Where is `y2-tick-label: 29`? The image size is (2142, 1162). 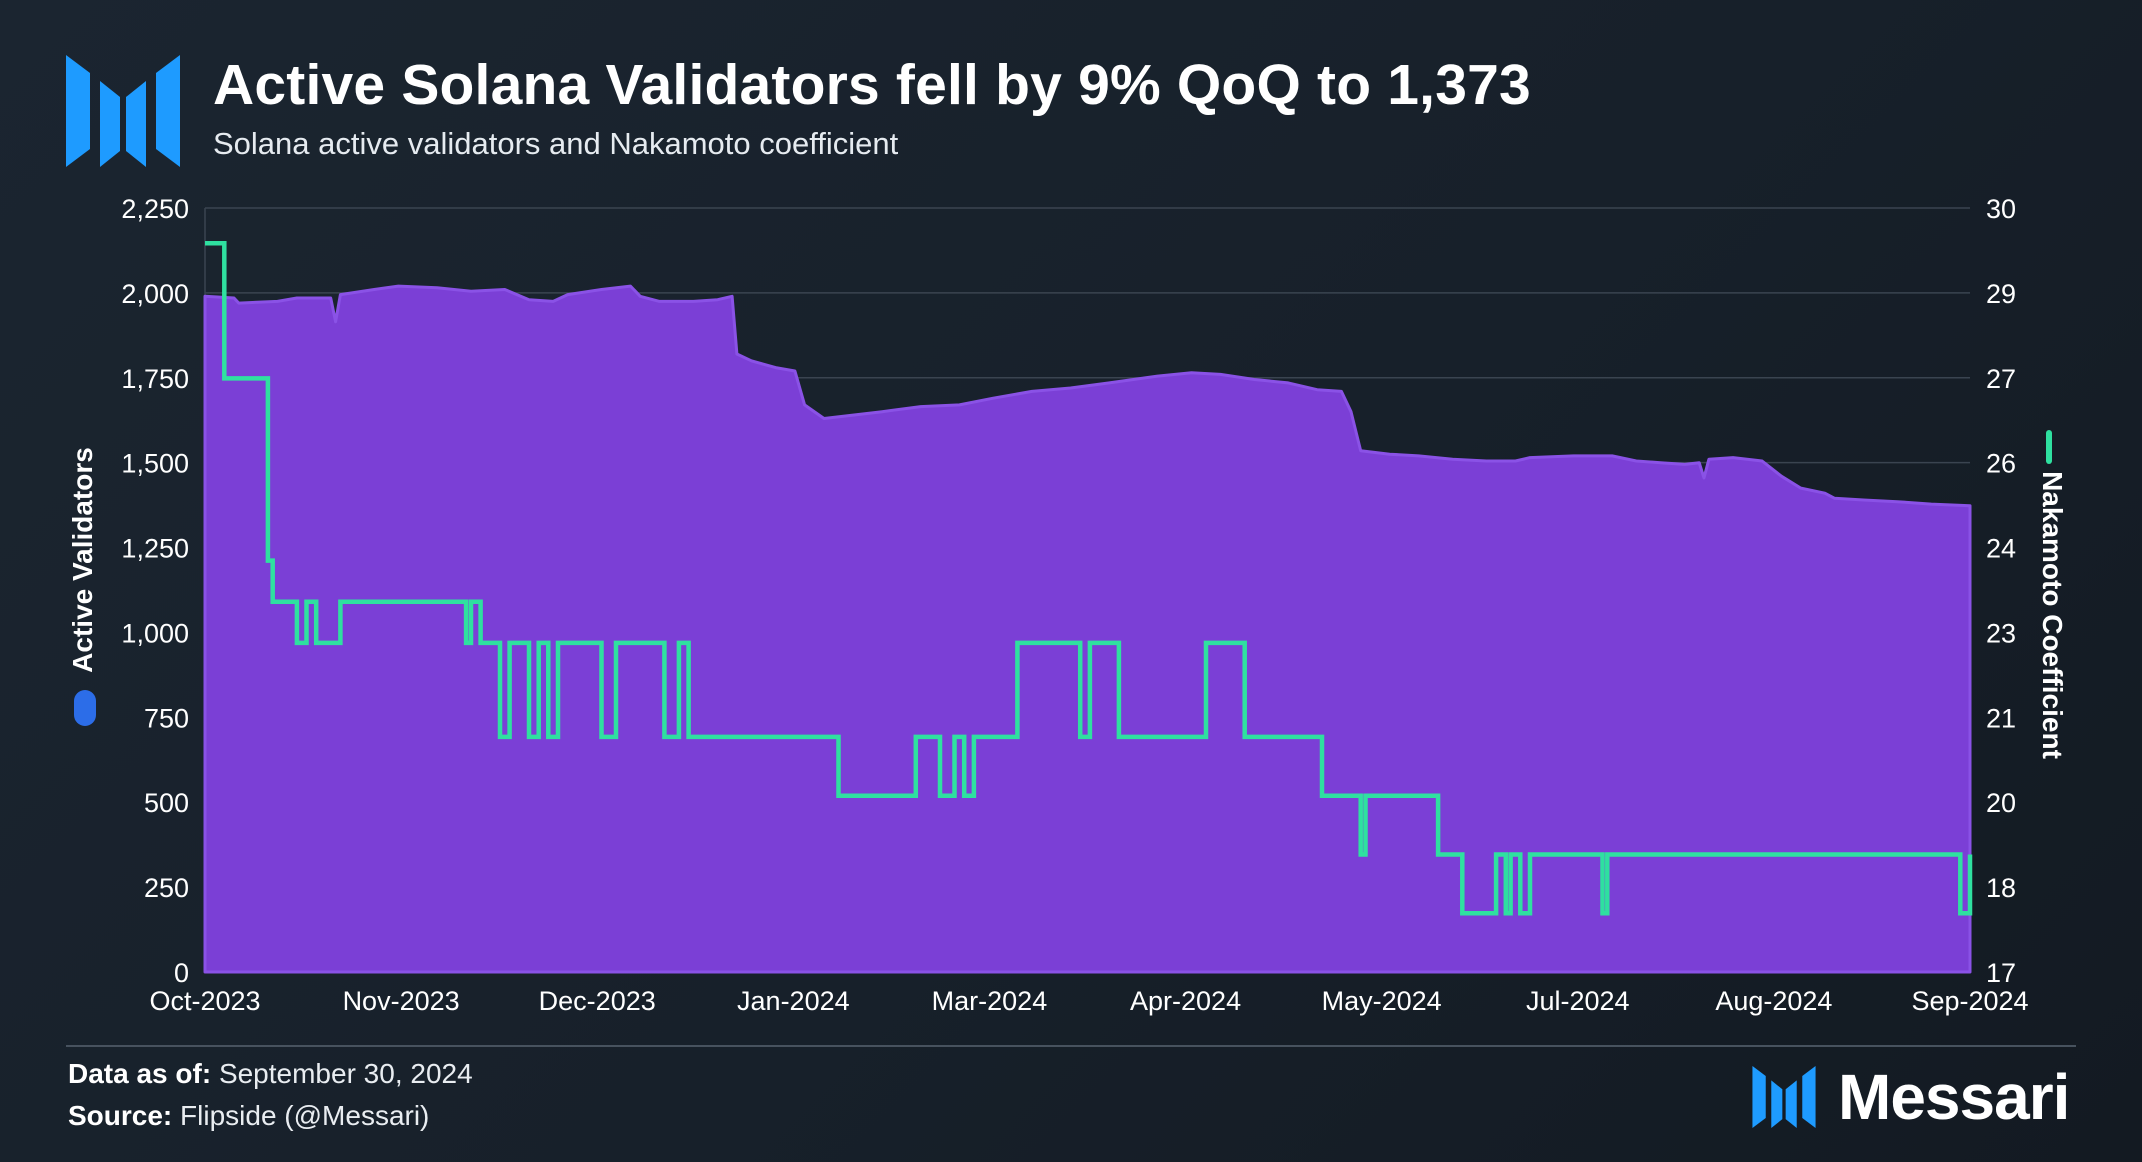 y2-tick-label: 29 is located at coordinates (2001, 294).